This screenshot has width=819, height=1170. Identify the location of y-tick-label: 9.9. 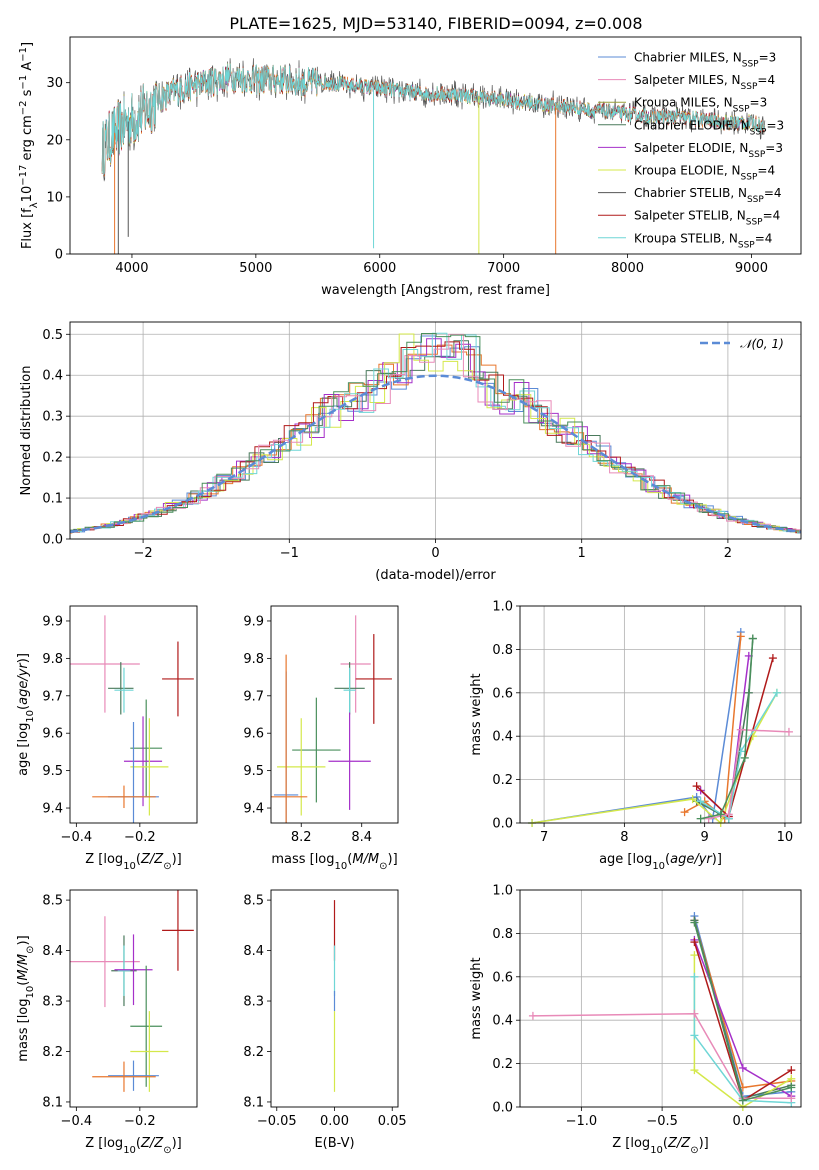
(52, 621).